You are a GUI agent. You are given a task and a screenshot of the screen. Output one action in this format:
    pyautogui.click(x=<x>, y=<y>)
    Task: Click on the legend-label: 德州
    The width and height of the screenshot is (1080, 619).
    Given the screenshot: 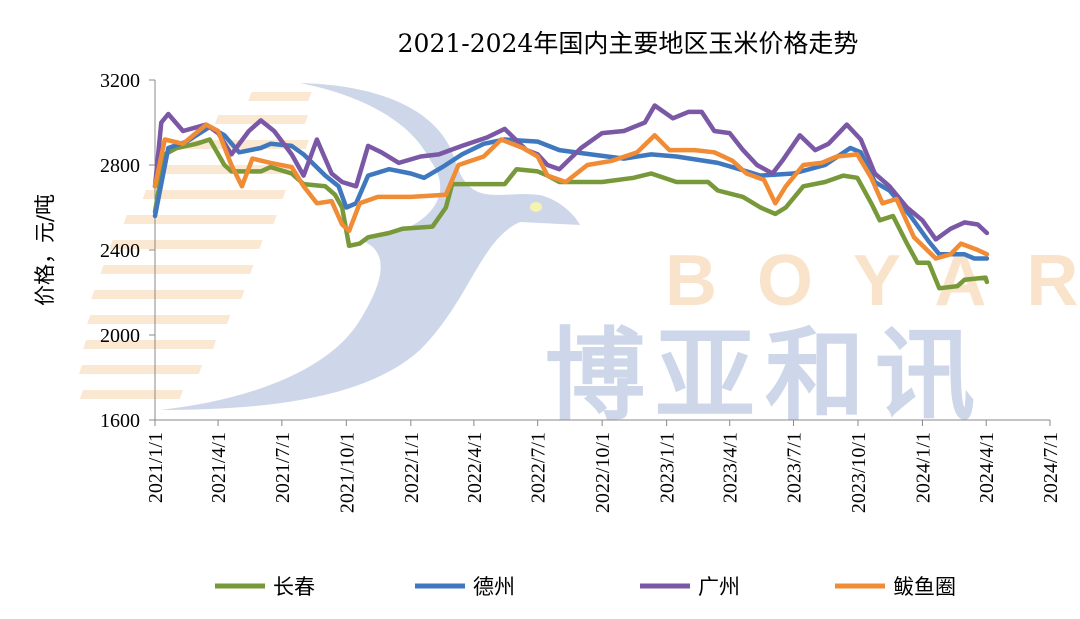 What is the action you would take?
    pyautogui.click(x=494, y=587)
    